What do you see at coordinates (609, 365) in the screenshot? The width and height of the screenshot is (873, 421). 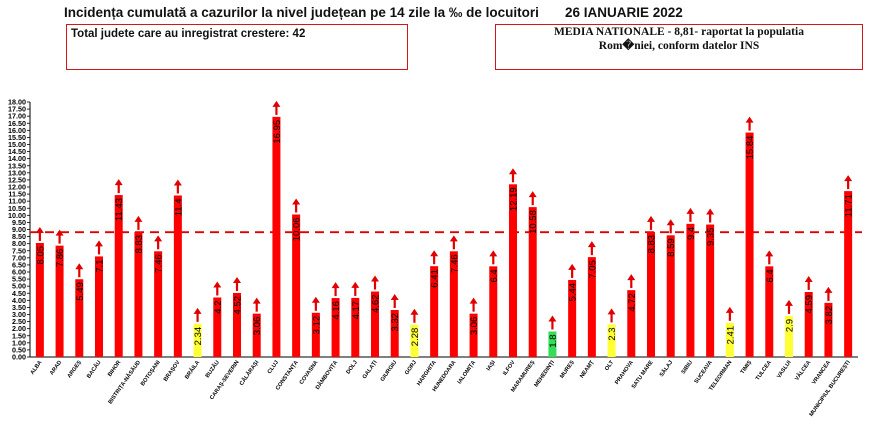 I see `category-label: OLT` at bounding box center [609, 365].